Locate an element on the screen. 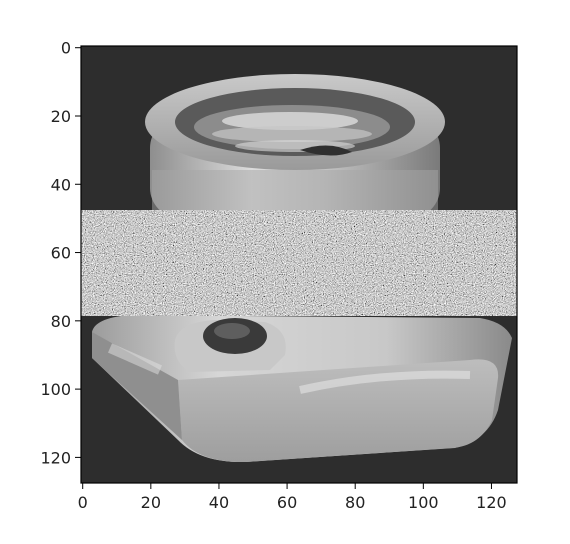 The height and width of the screenshot is (544, 570). x-tick-label: 60 is located at coordinates (287, 502).